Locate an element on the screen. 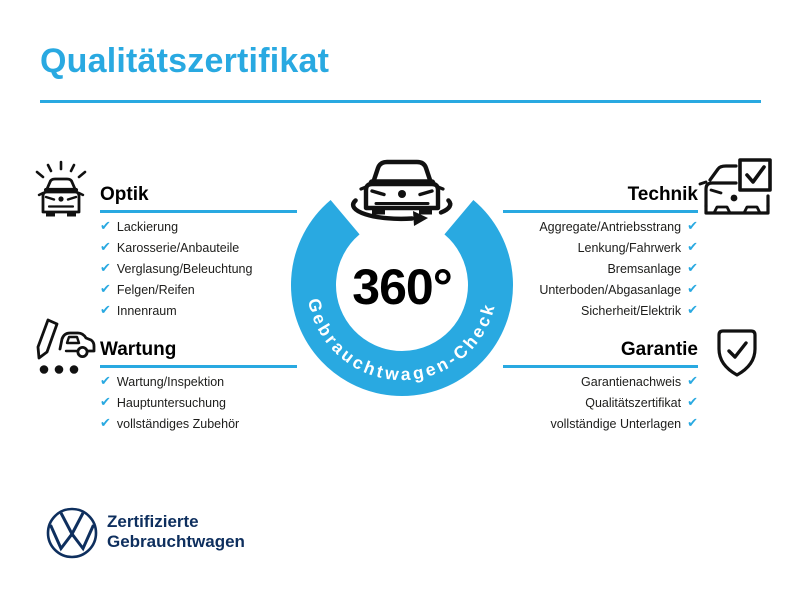 The height and width of the screenshot is (600, 800). vw-logo is located at coordinates (72, 533).